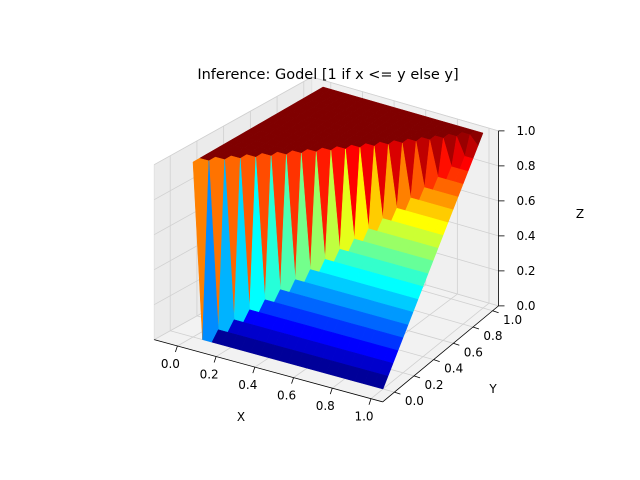 The width and height of the screenshot is (640, 480). What do you see at coordinates (325, 406) in the screenshot?
I see `x-tick-label: 0.8` at bounding box center [325, 406].